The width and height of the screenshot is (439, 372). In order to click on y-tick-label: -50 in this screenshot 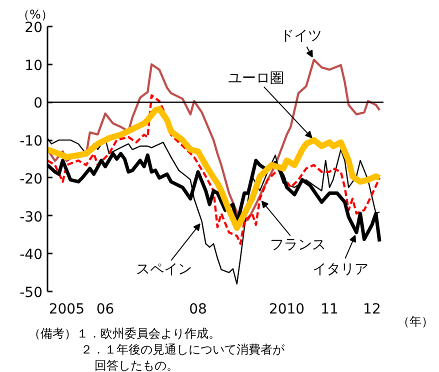, I will do `click(31, 293)`.